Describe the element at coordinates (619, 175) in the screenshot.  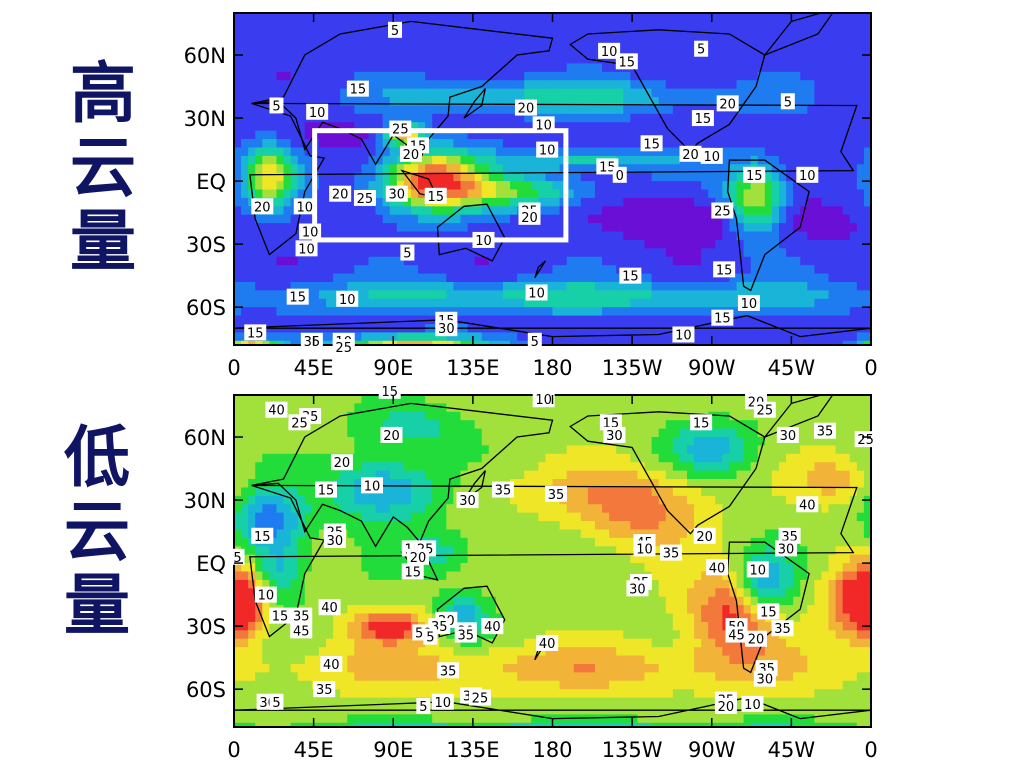
I see `contour-label: 0` at that location.